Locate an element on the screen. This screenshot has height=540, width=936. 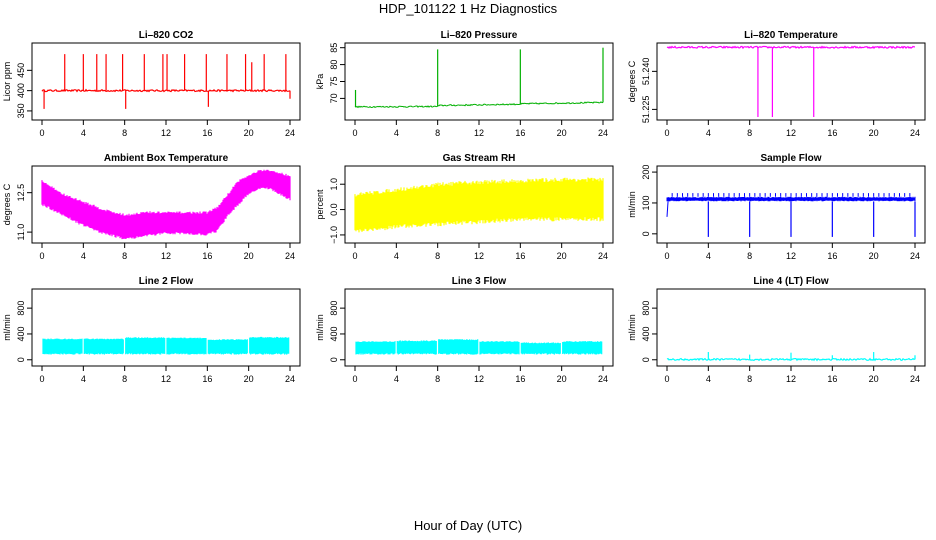
panel-title: Gas Stream RH is located at coordinates (479, 158).